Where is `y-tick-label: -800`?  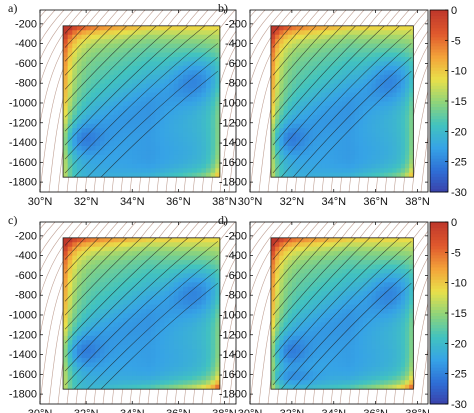
y-tick-label: -800 is located at coordinates (26, 84).